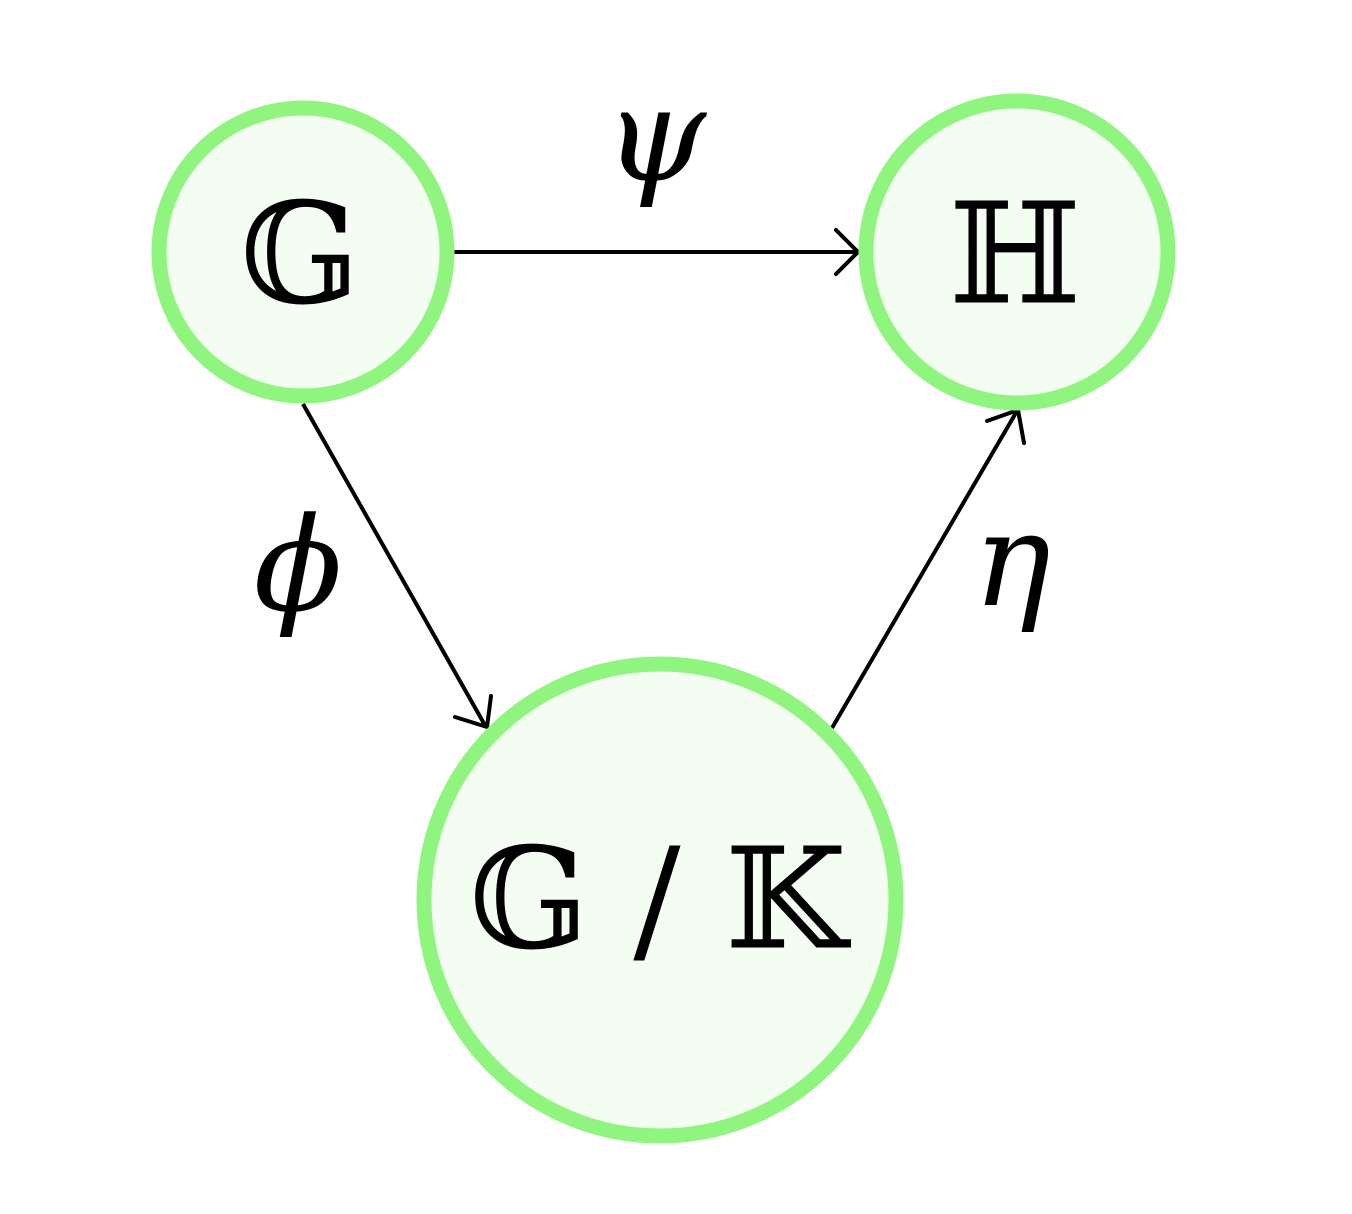 The image size is (1352, 1214). I want to click on node-gk: 𝔾 / 𝕂, so click(660, 900).